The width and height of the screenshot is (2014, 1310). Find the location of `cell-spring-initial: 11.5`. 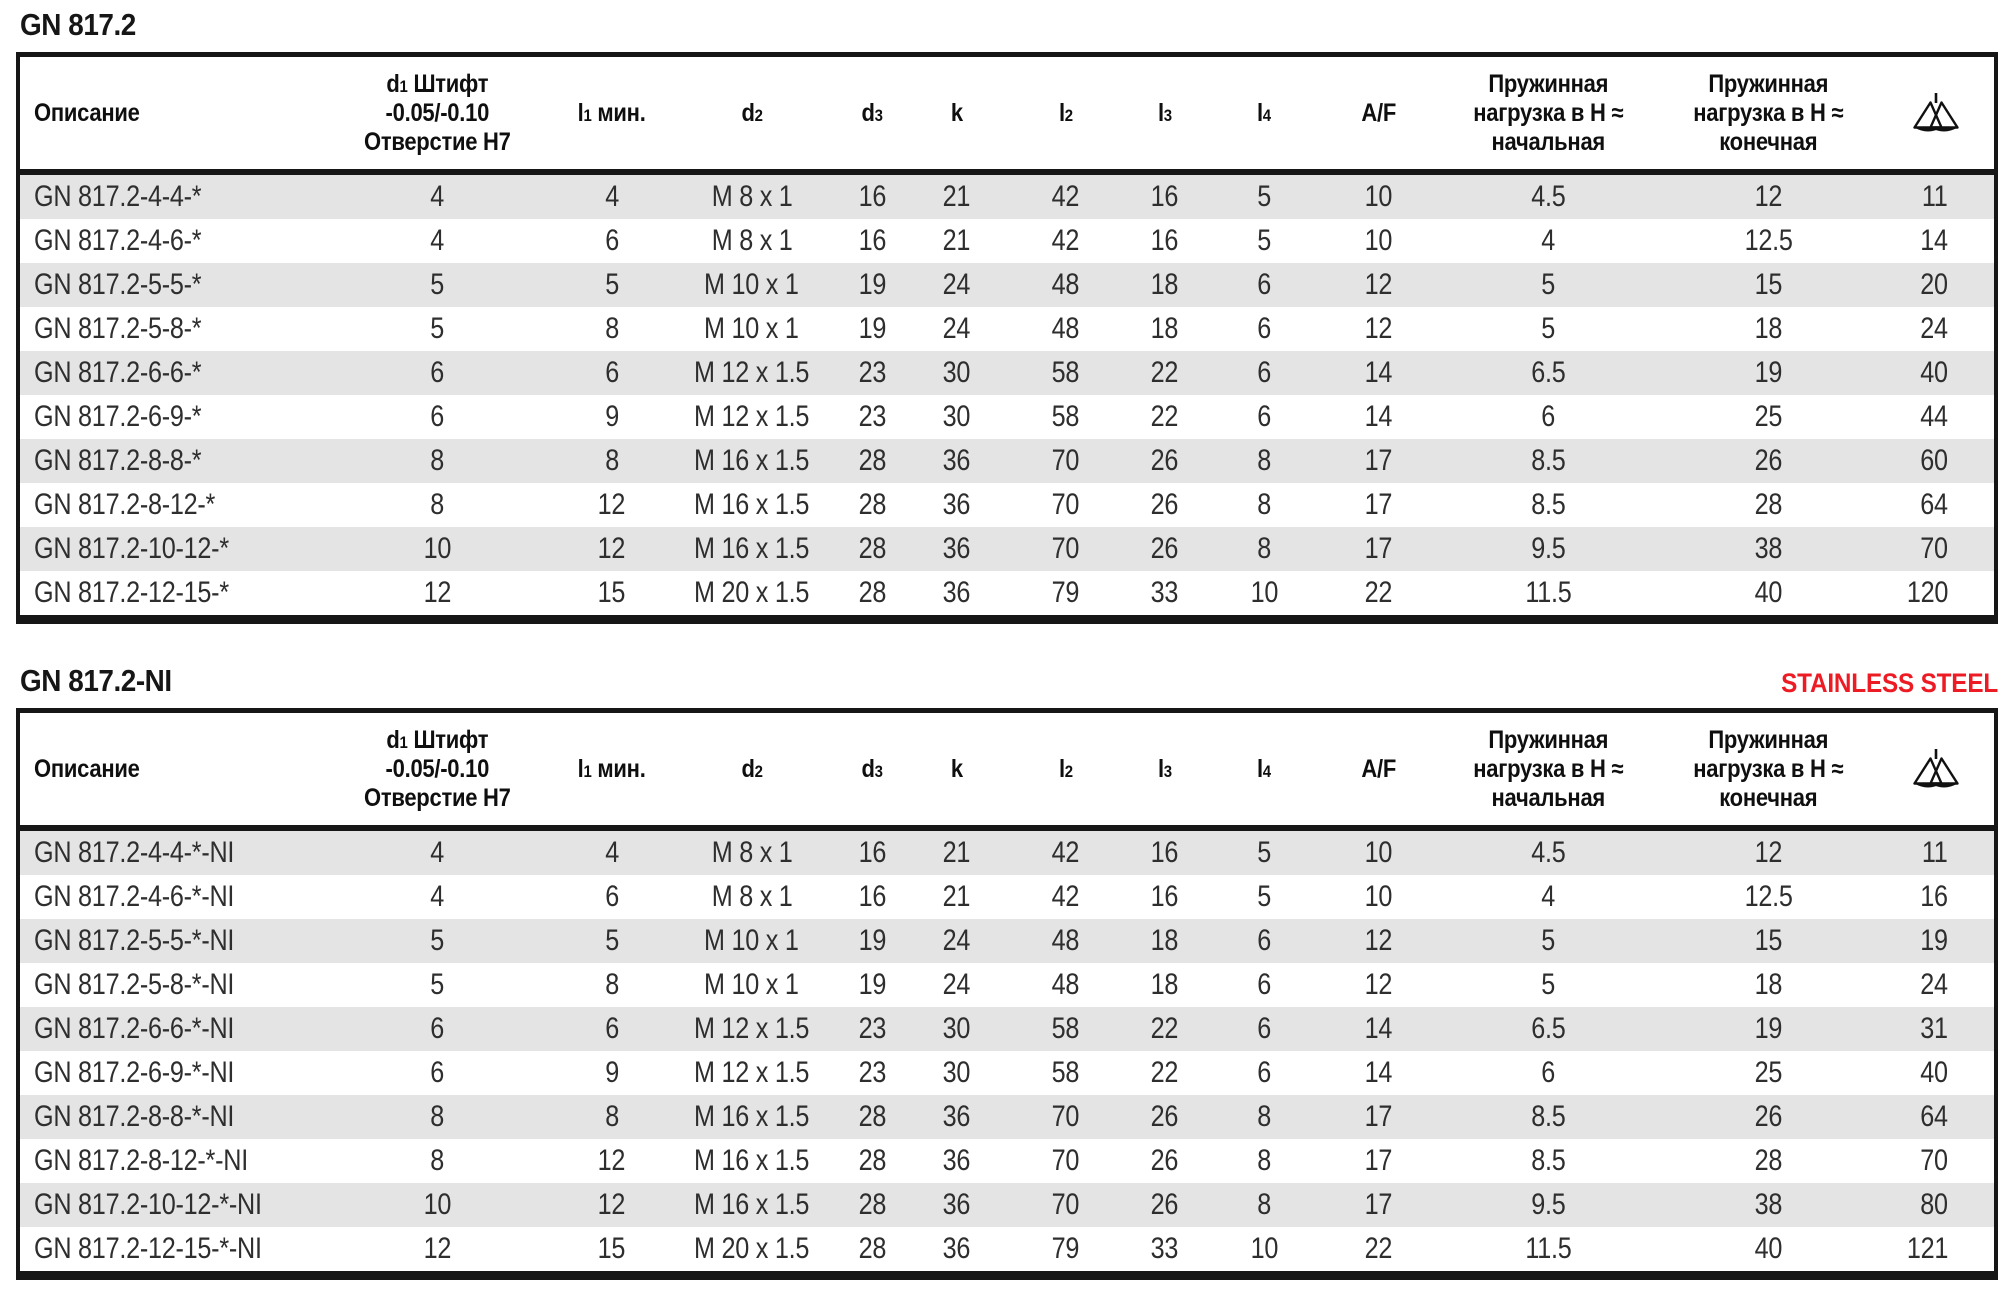

cell-spring-initial: 11.5 is located at coordinates (1548, 593).